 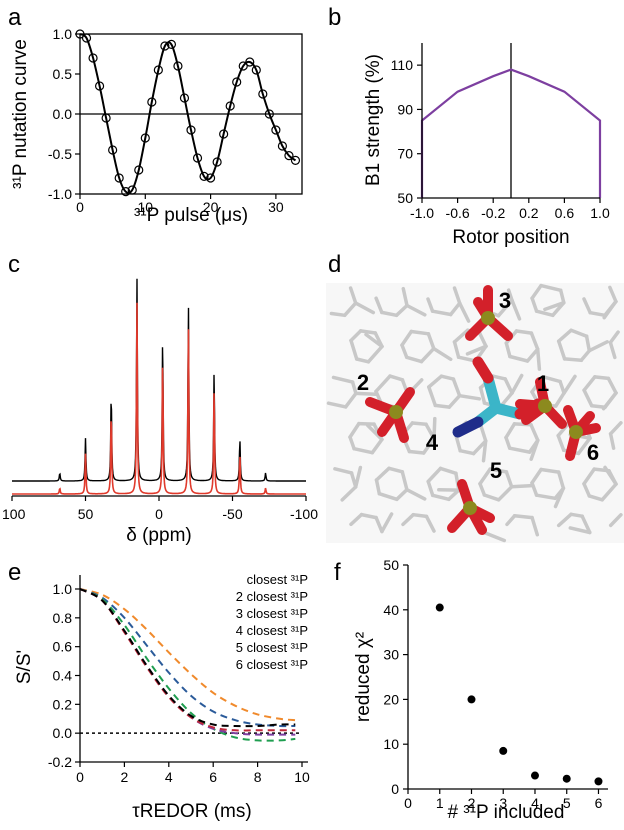 What do you see at coordinates (272, 664) in the screenshot?
I see `panel-e-legend-entry: 6 closest ³¹P` at bounding box center [272, 664].